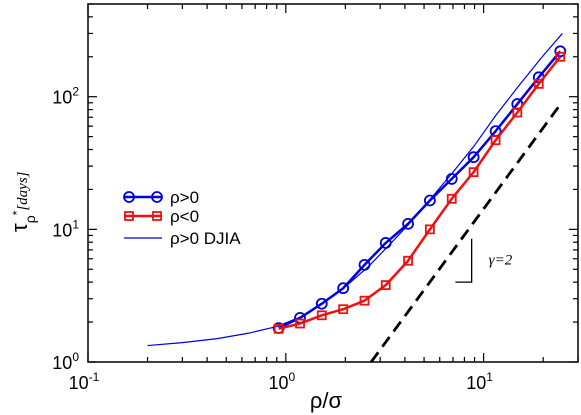 The width and height of the screenshot is (581, 415). I want to click on y-axis-label: τρ*[days], so click(22, 201).